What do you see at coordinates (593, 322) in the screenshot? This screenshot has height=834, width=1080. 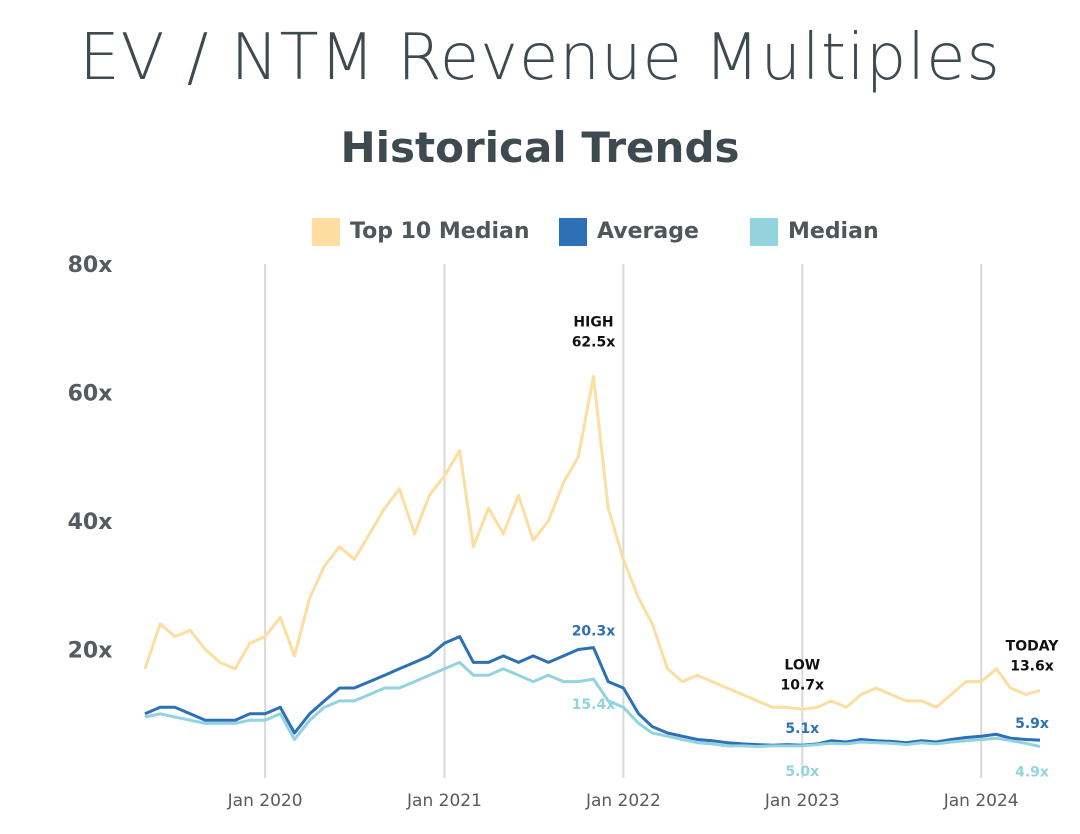 I see `annotation-label: HIGH` at bounding box center [593, 322].